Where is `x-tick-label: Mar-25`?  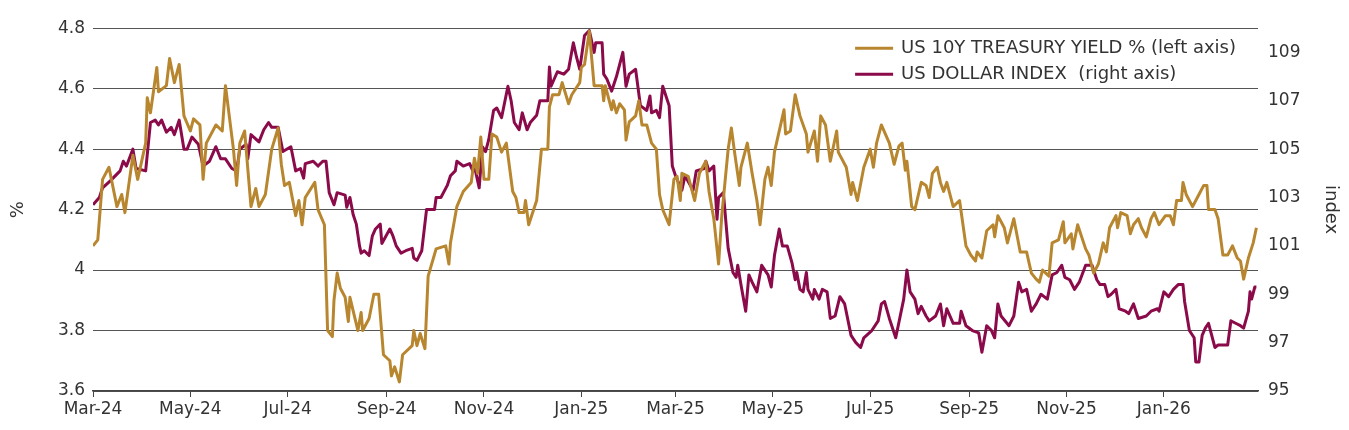
x-tick-label: Mar-25 is located at coordinates (675, 407).